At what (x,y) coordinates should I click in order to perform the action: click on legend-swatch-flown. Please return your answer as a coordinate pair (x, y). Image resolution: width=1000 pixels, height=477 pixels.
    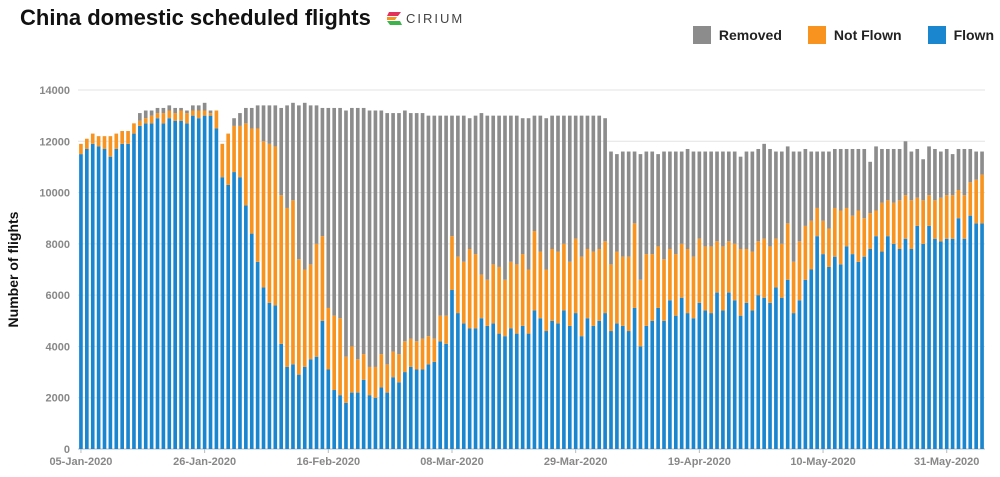
    Looking at the image, I should click on (936, 35).